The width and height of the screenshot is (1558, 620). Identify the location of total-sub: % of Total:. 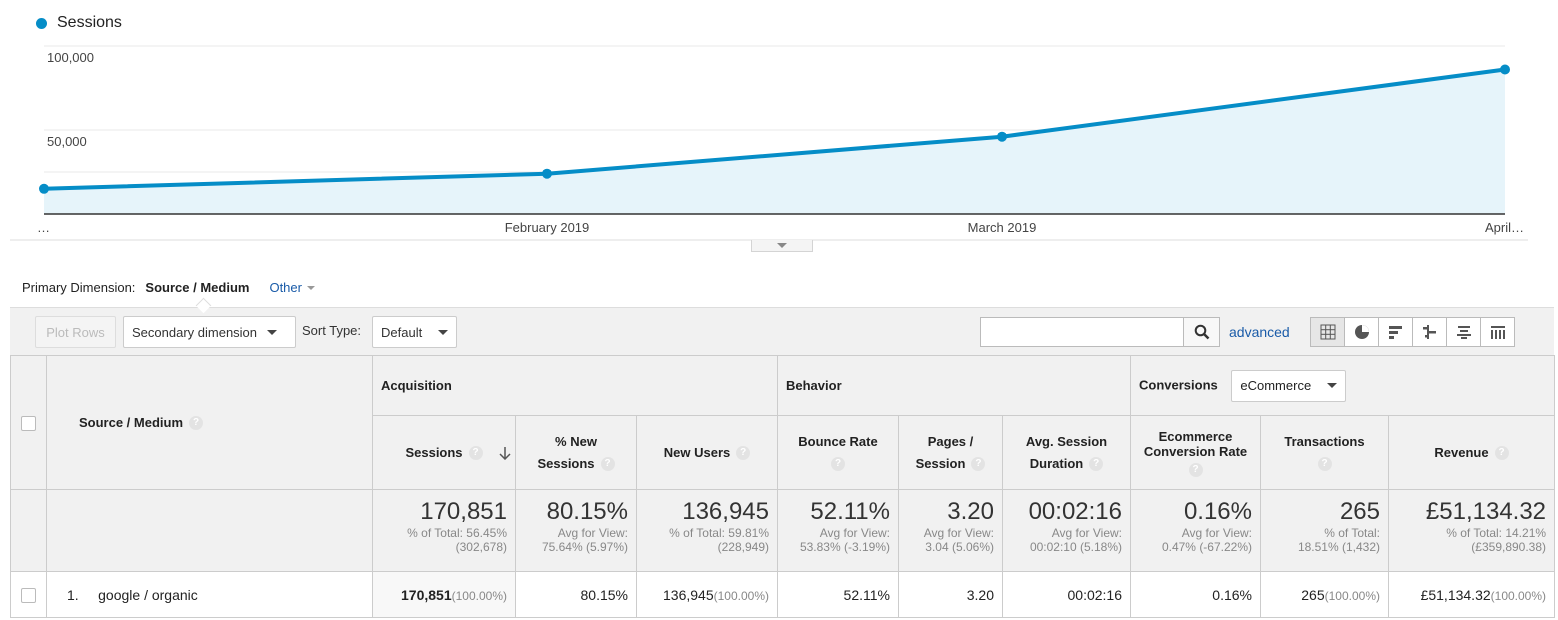
(1352, 533).